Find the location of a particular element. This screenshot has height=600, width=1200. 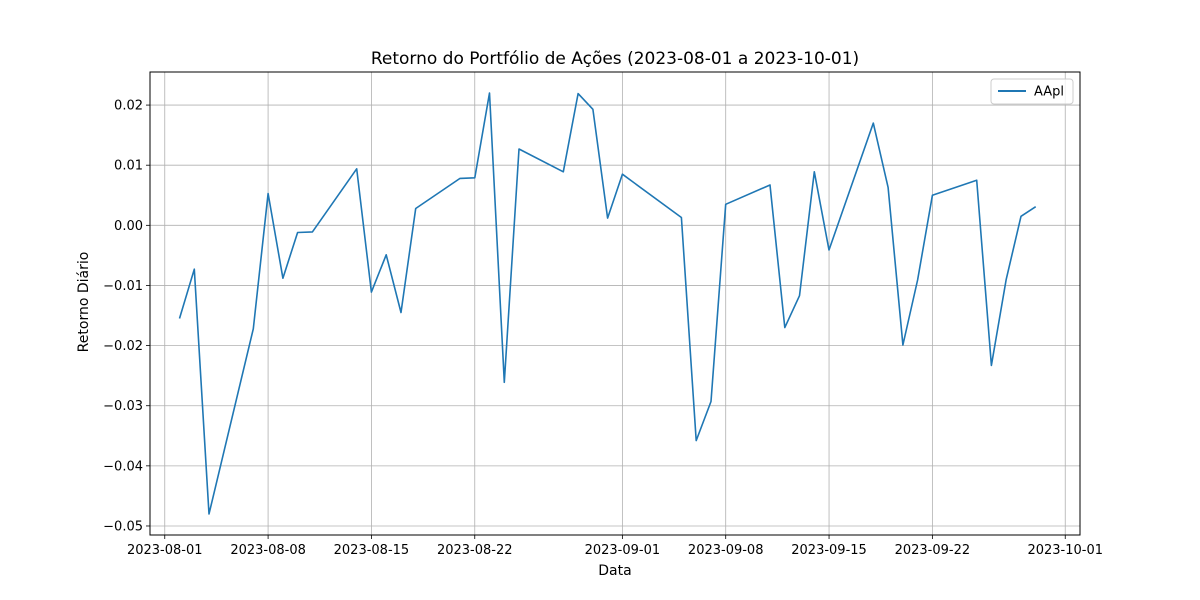

y-tick-label: 0.01 is located at coordinates (128, 166).